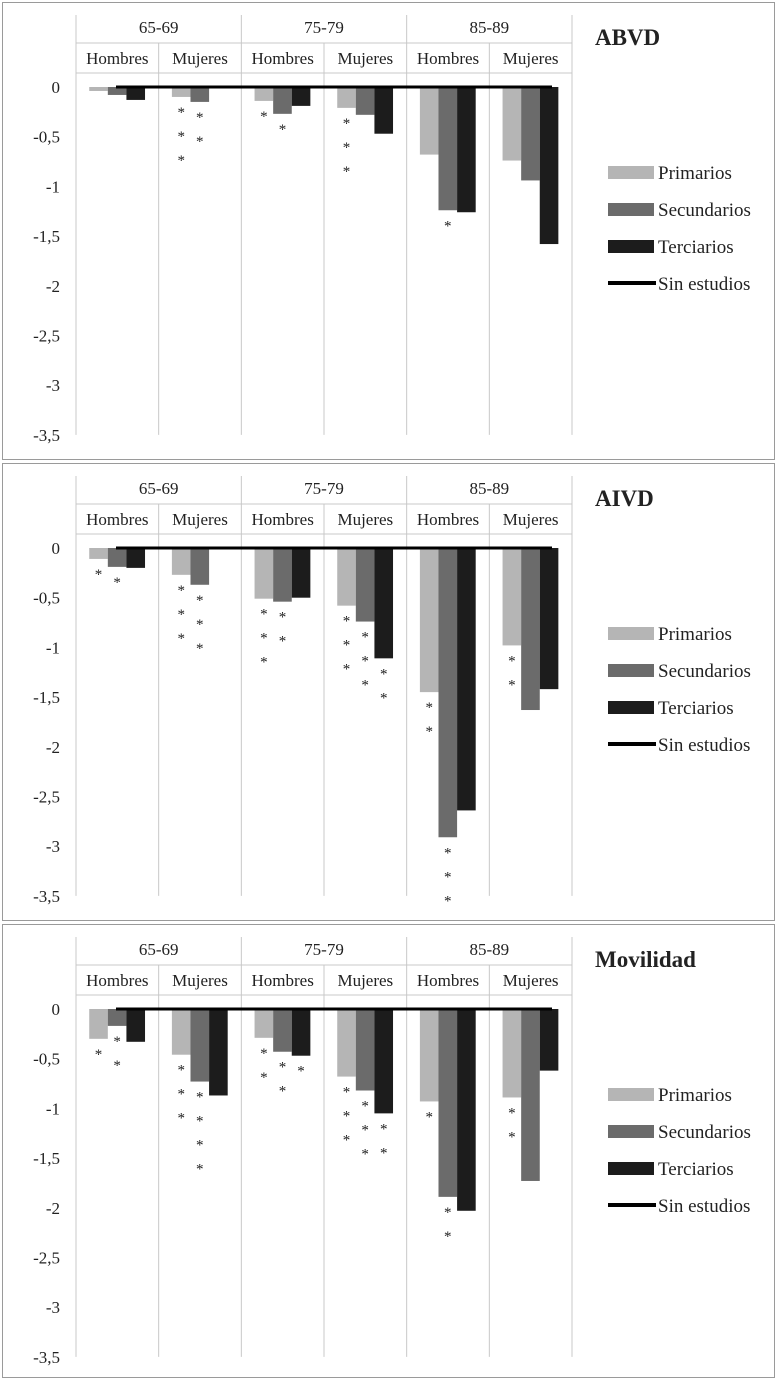  Describe the element at coordinates (53, 186) in the screenshot. I see `y-tick-label: -1` at that location.